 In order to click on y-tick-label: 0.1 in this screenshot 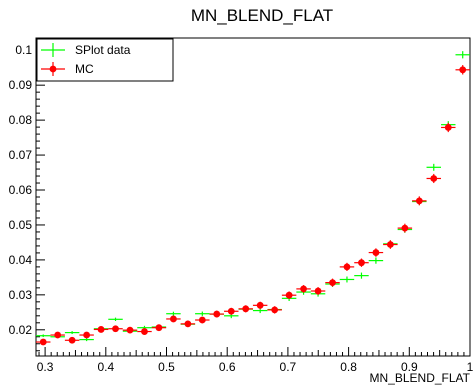, I will do `click(23, 50)`.